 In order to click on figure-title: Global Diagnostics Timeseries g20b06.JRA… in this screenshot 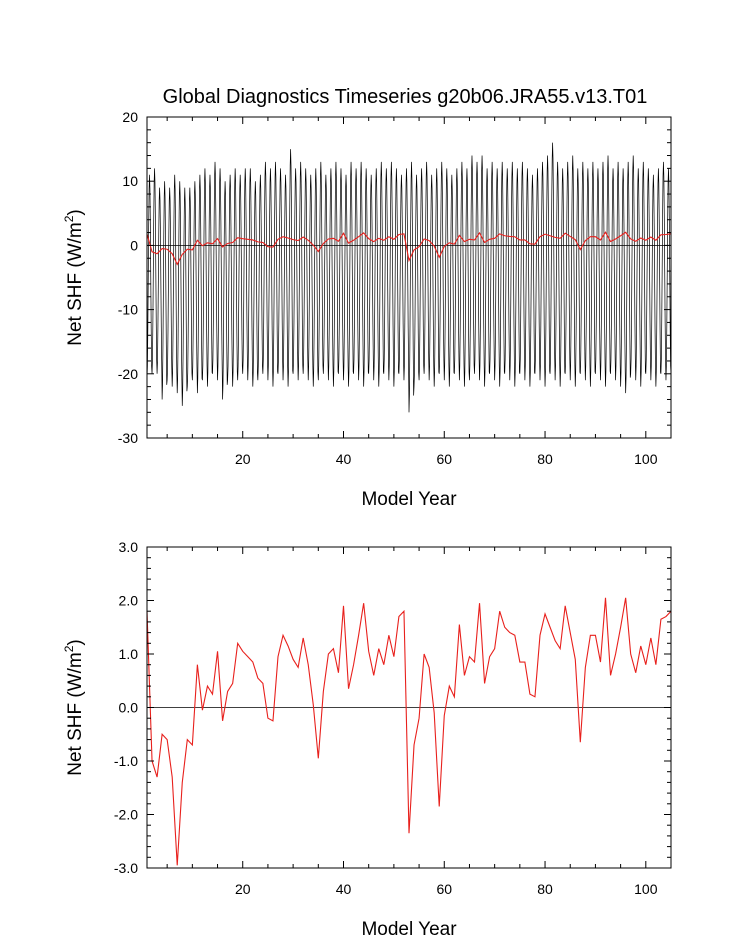, I will do `click(405, 97)`.